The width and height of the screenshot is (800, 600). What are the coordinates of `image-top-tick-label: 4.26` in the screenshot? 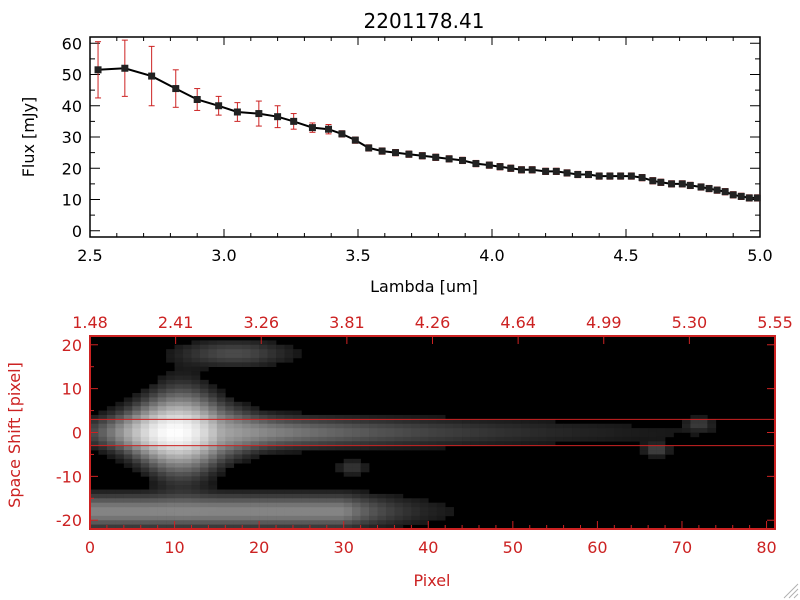 It's located at (433, 322).